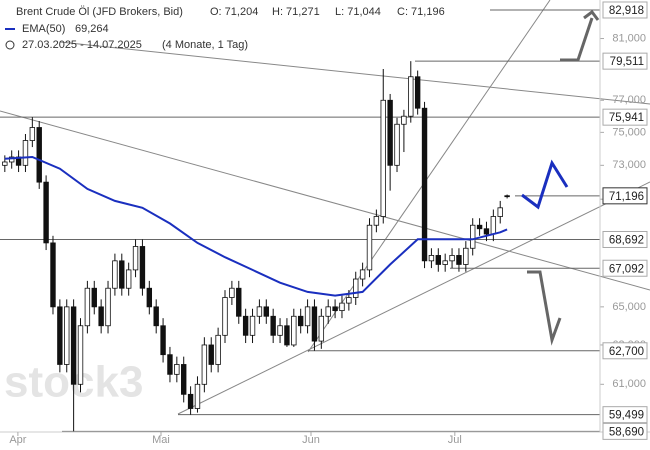 This screenshot has width=650, height=450. What do you see at coordinates (354, 73) in the screenshot?
I see `trend-line` at bounding box center [354, 73].